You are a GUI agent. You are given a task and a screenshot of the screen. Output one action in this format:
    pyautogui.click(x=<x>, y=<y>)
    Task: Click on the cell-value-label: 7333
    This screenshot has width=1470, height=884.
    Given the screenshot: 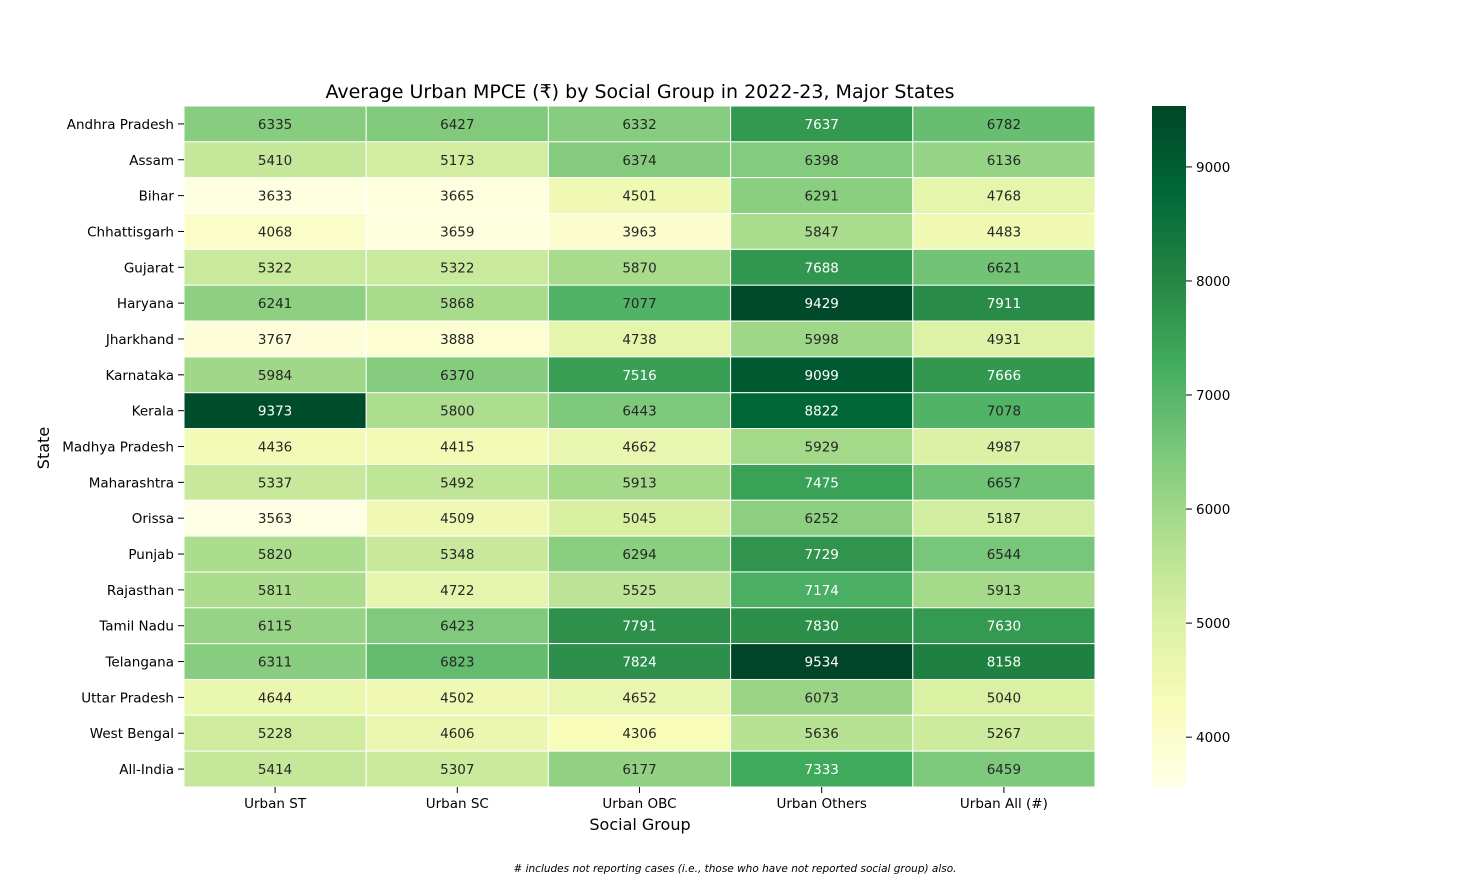 What is the action you would take?
    pyautogui.click(x=822, y=770)
    